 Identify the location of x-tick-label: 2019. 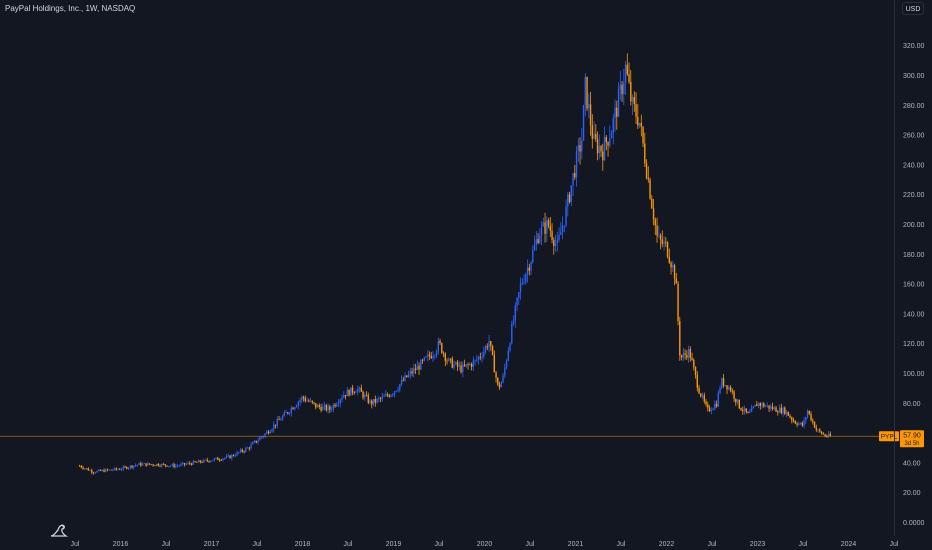
(394, 544).